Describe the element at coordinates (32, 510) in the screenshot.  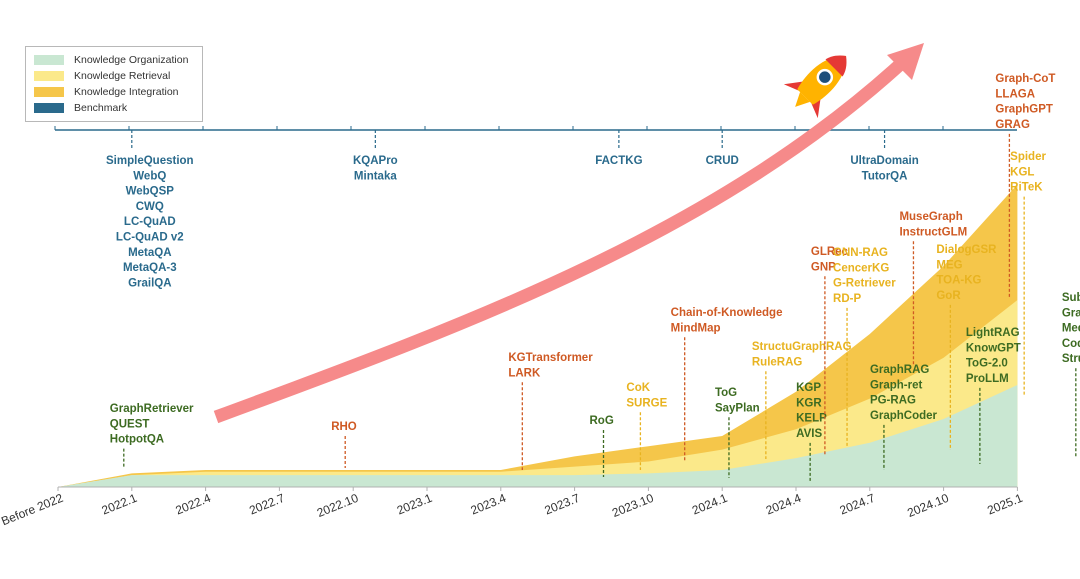
I see `x-tick-label: Before 2022` at that location.